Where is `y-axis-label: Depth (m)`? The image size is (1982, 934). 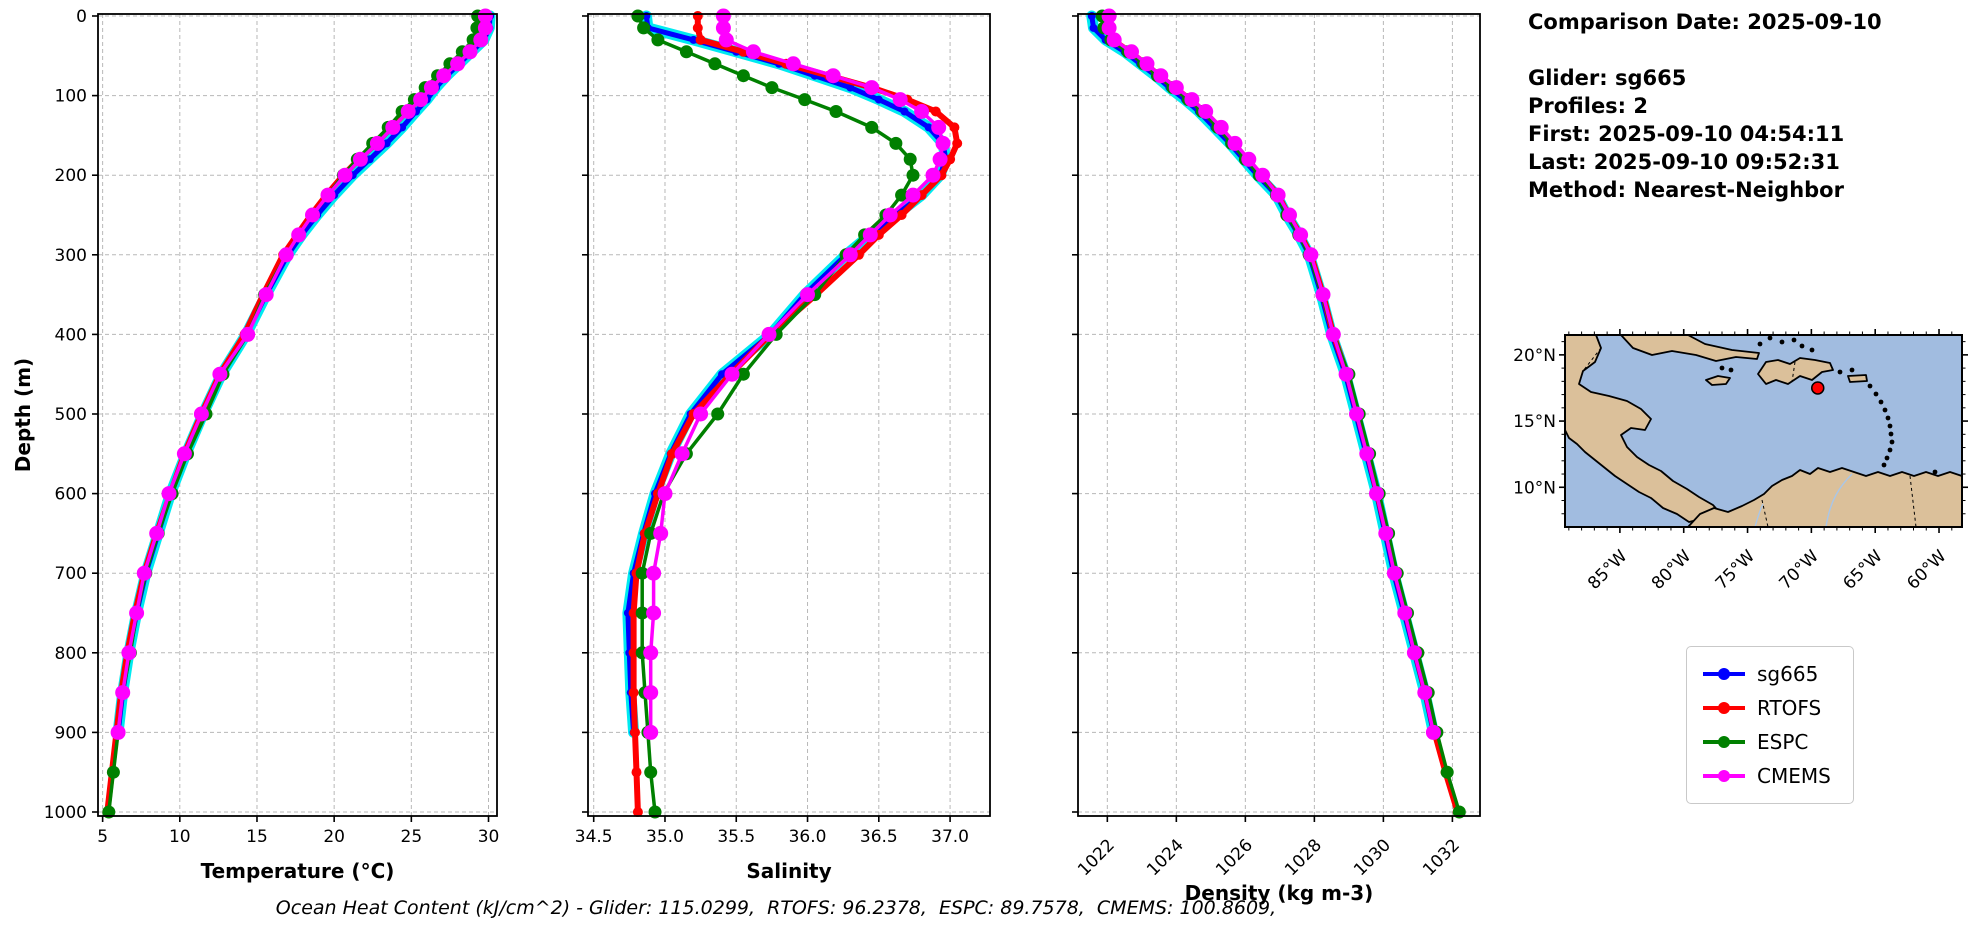 y-axis-label: Depth (m) is located at coordinates (23, 415).